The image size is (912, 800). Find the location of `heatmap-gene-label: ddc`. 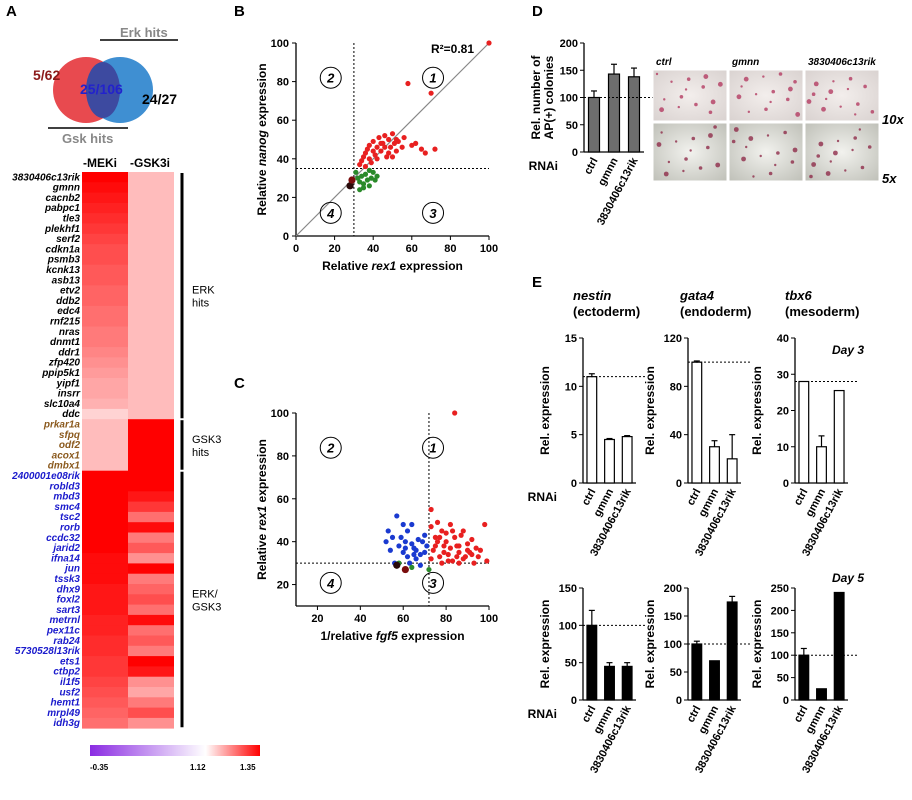

heatmap-gene-label: ddc is located at coordinates (71, 414).